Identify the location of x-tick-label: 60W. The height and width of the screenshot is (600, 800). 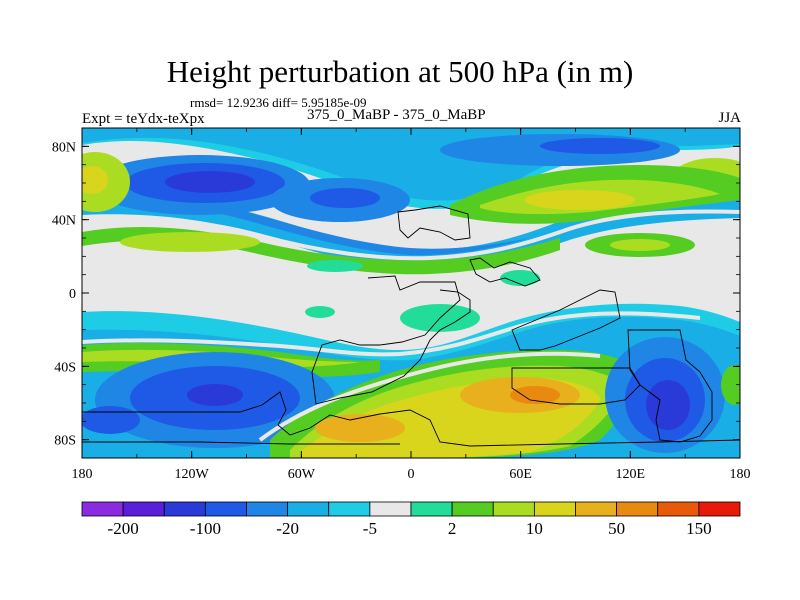
(302, 474).